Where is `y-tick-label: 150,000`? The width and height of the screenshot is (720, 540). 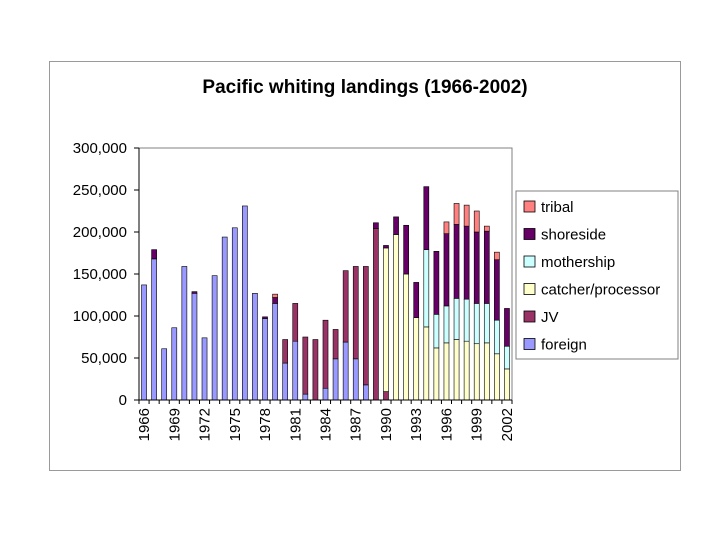 y-tick-label: 150,000 is located at coordinates (100, 274).